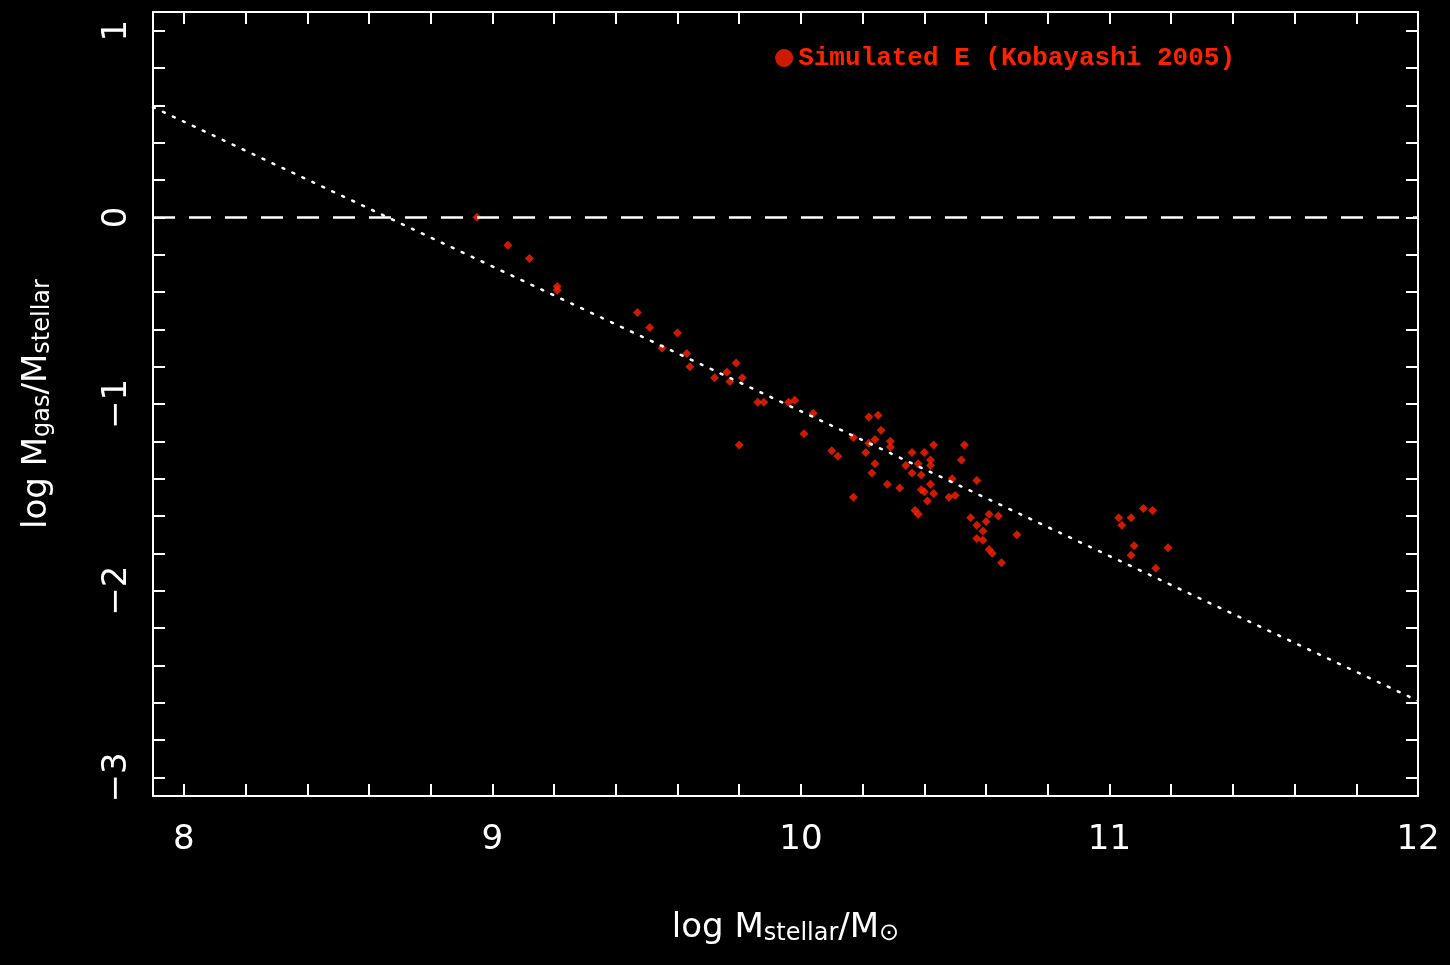 Image resolution: width=1450 pixels, height=965 pixels. I want to click on y-tick-label: −3, so click(114, 777).